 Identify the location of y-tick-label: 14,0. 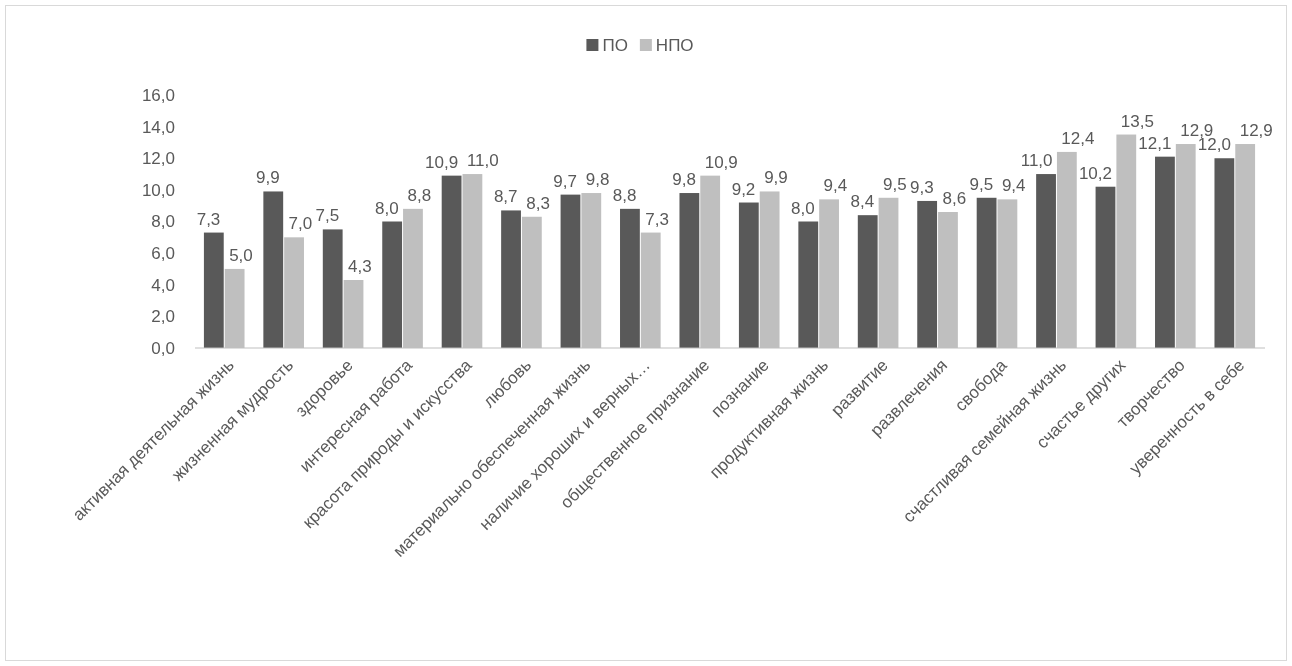
(158, 127).